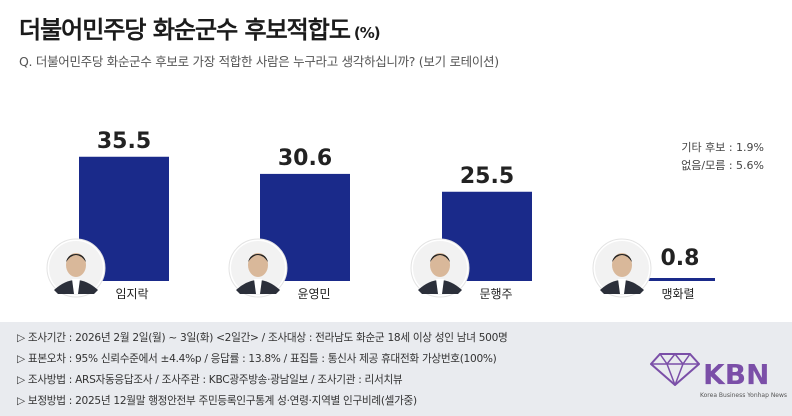  I want to click on category-label: 맹화렬, so click(677, 294).